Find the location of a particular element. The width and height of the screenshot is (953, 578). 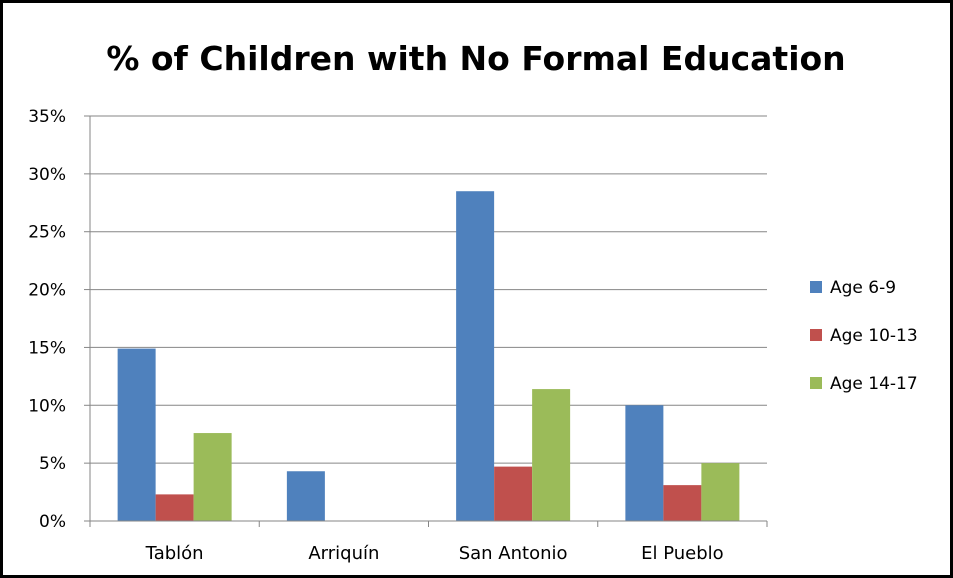

y-tick-label-10: 10% is located at coordinates (47, 406).